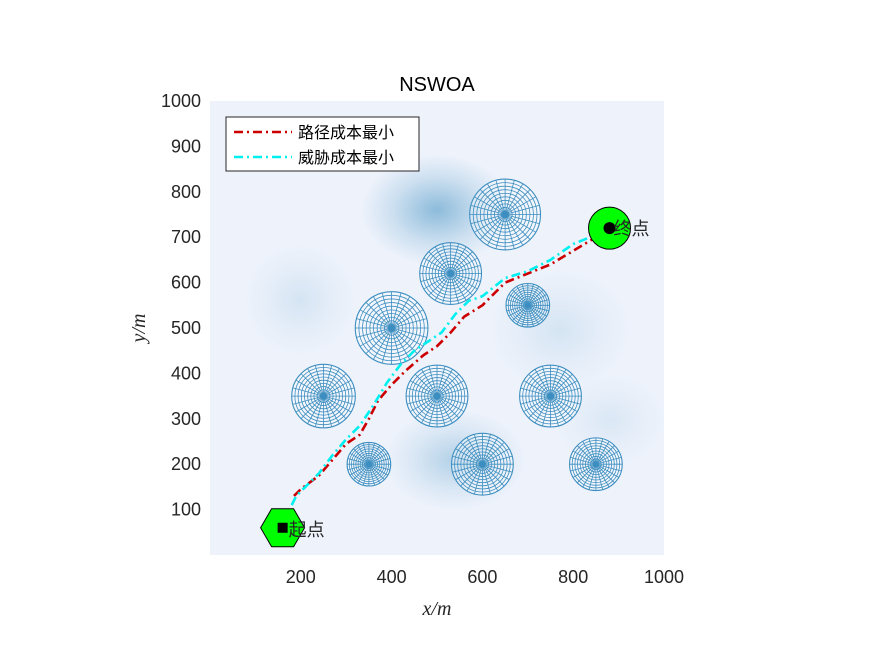  I want to click on x-axis-ticks: 200 400 600 800 1000, so click(485, 577).